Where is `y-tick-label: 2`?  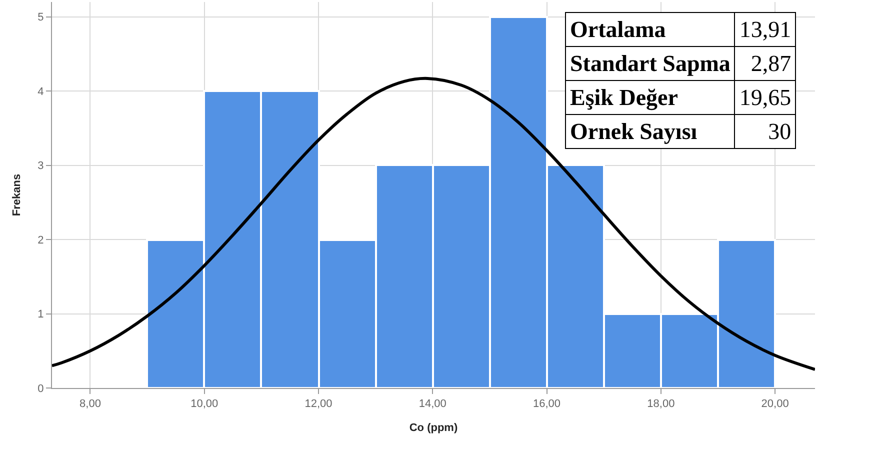
y-tick-label: 2 is located at coordinates (41, 240).